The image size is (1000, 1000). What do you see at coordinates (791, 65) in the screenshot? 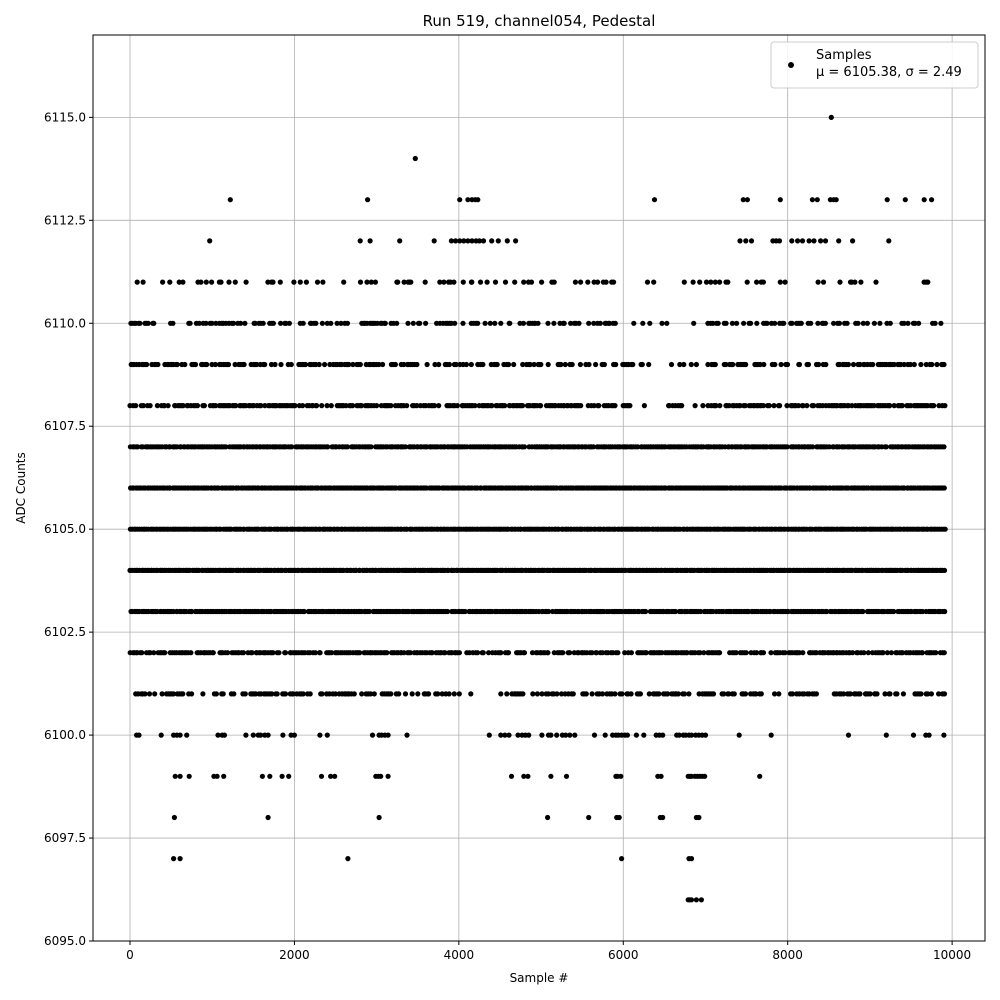
I see `legend-marker` at bounding box center [791, 65].